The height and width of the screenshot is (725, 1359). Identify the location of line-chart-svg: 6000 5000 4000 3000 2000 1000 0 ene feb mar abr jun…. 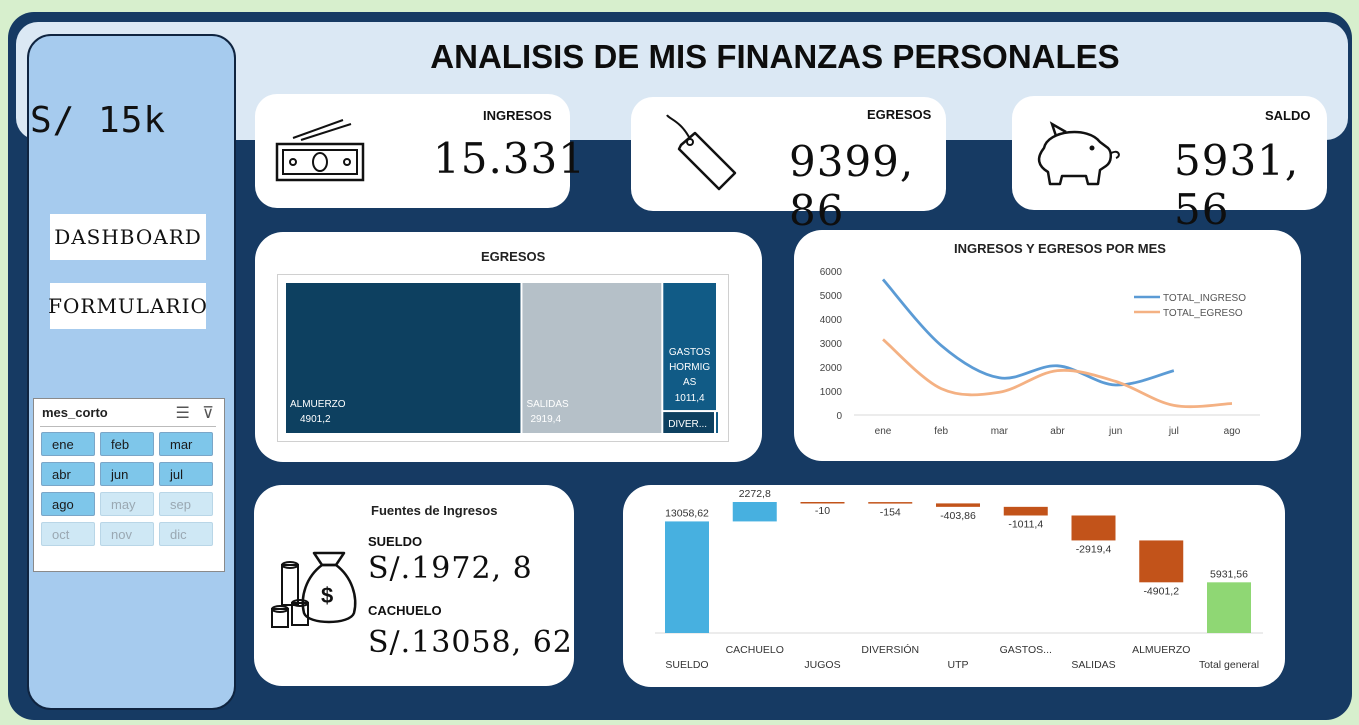
(1040, 352).